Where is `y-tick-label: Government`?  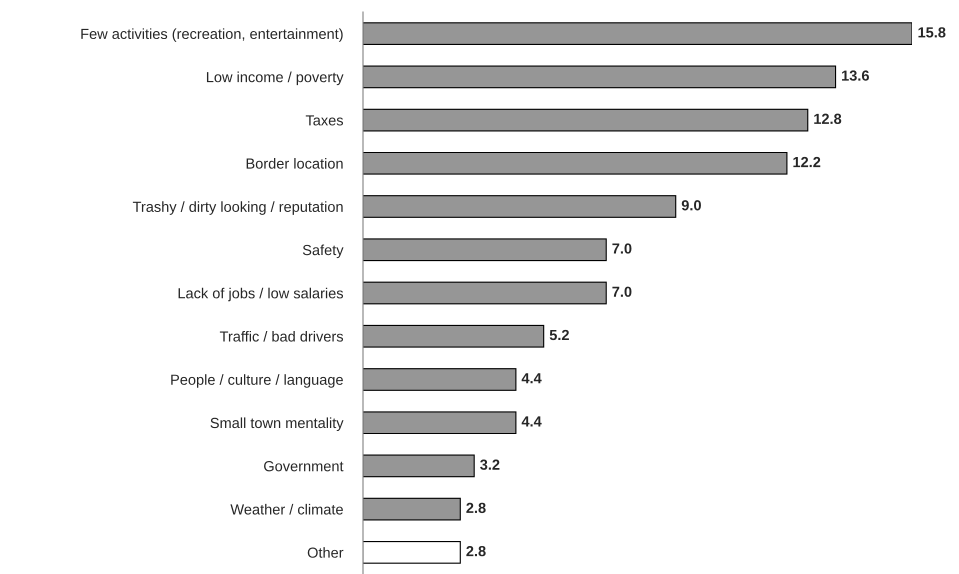
y-tick-label: Government is located at coordinates (304, 466).